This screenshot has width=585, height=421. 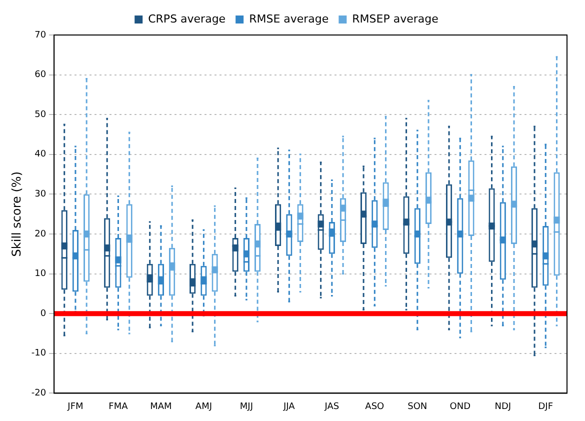 What do you see at coordinates (118, 407) in the screenshot?
I see `x-tick-label: FMA` at bounding box center [118, 407].